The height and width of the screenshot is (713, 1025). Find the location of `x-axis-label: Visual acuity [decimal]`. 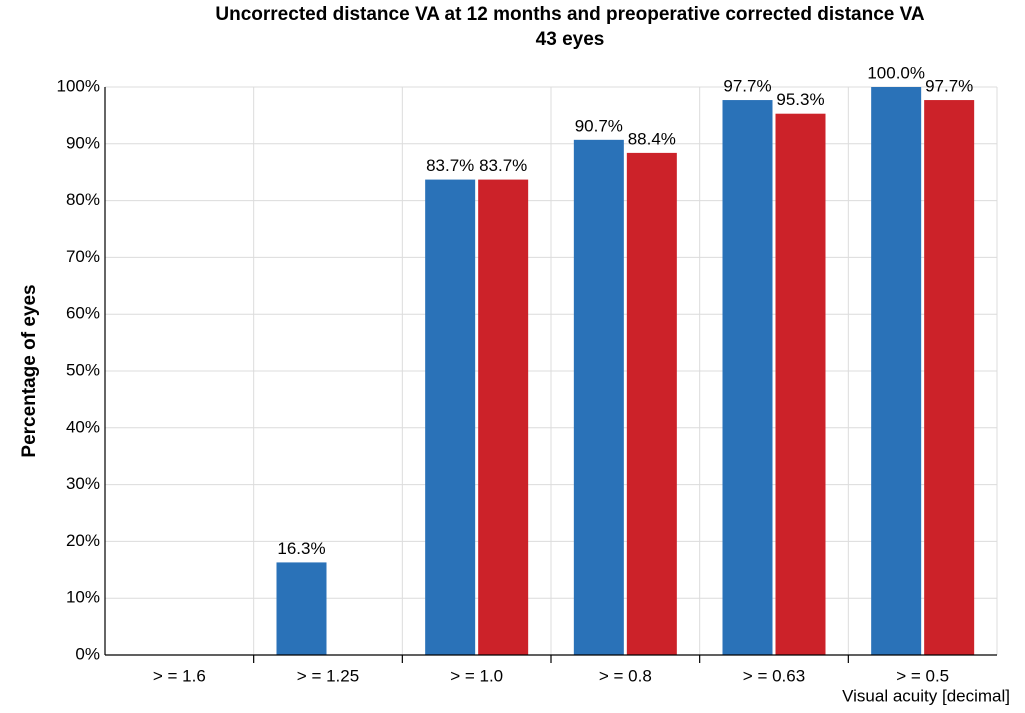

x-axis-label: Visual acuity [decimal] is located at coordinates (926, 695).